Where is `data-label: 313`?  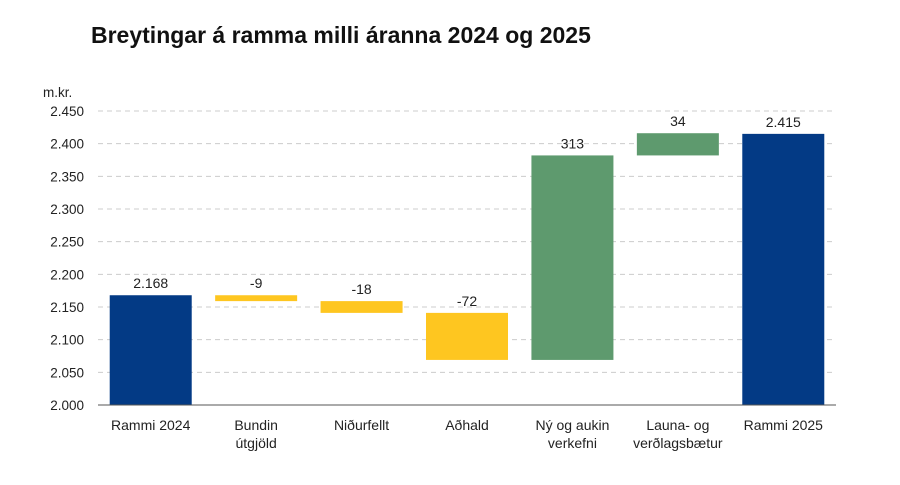 data-label: 313 is located at coordinates (573, 143).